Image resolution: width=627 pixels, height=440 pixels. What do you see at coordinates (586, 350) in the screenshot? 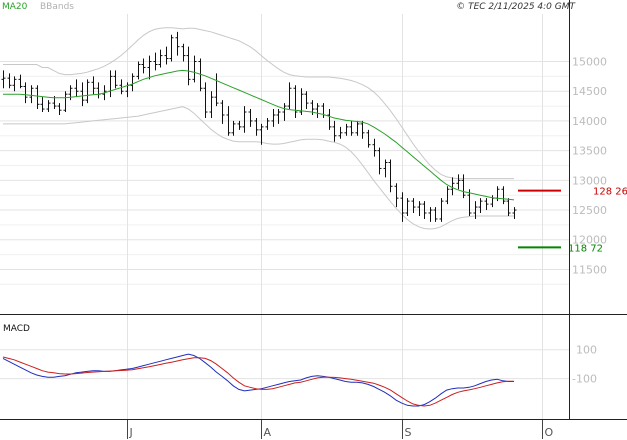
I see `macd-tick-label: 100` at bounding box center [586, 350].